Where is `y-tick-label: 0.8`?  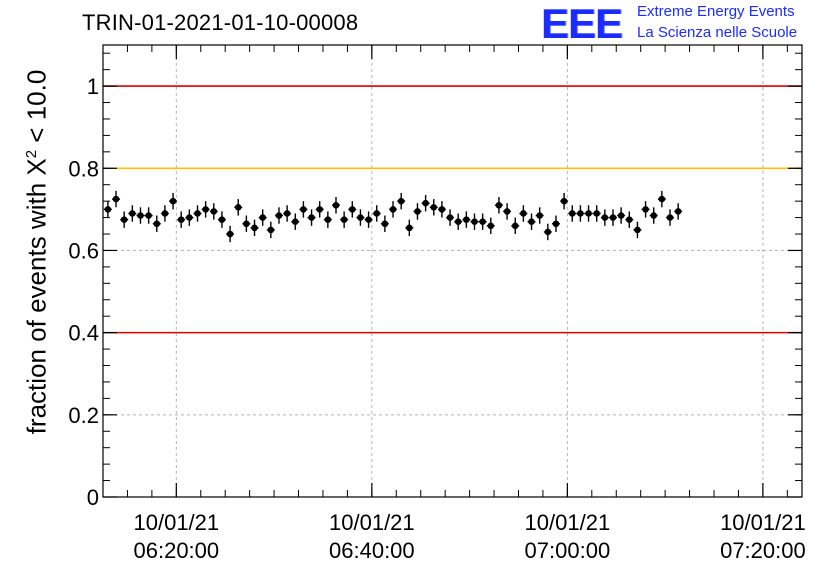 y-tick-label: 0.8 is located at coordinates (83, 168).